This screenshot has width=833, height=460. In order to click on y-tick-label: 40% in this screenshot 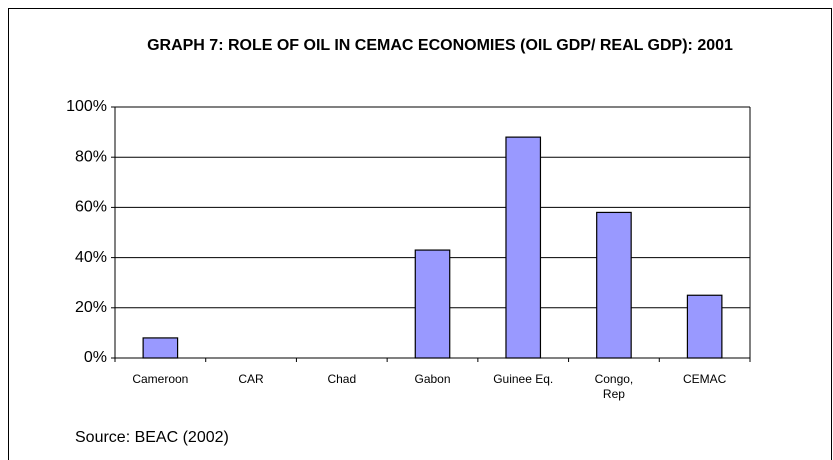, I will do `click(91, 257)`.